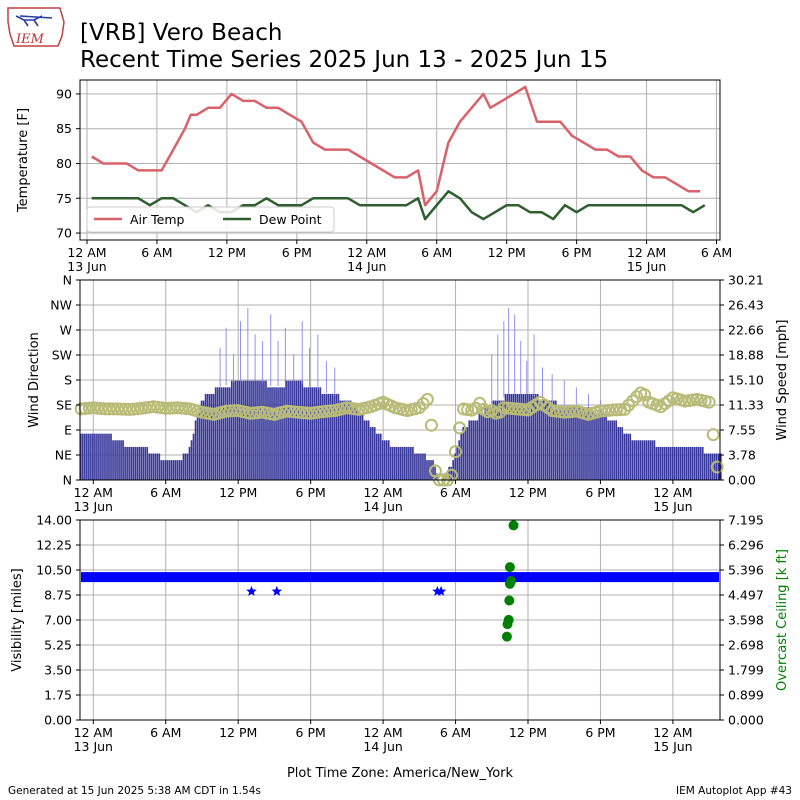 This screenshot has width=800, height=800. I want to click on visibility-tick-label: 5.25, so click(58, 645).